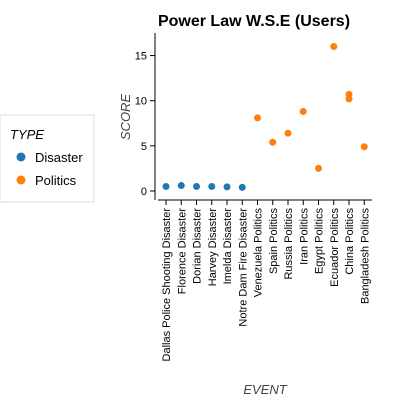  Describe the element at coordinates (198, 246) in the screenshot. I see `x-tick-label: Dorian Disaster` at that location.